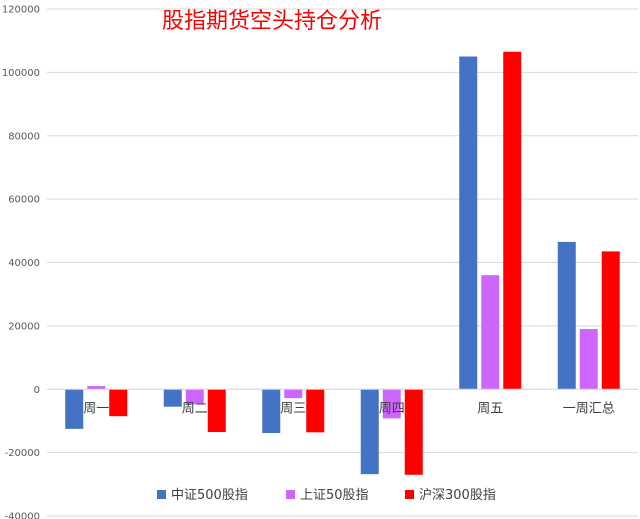 The image size is (640, 519). Describe the element at coordinates (24, 263) in the screenshot. I see `y-tick-label: 40000` at that location.